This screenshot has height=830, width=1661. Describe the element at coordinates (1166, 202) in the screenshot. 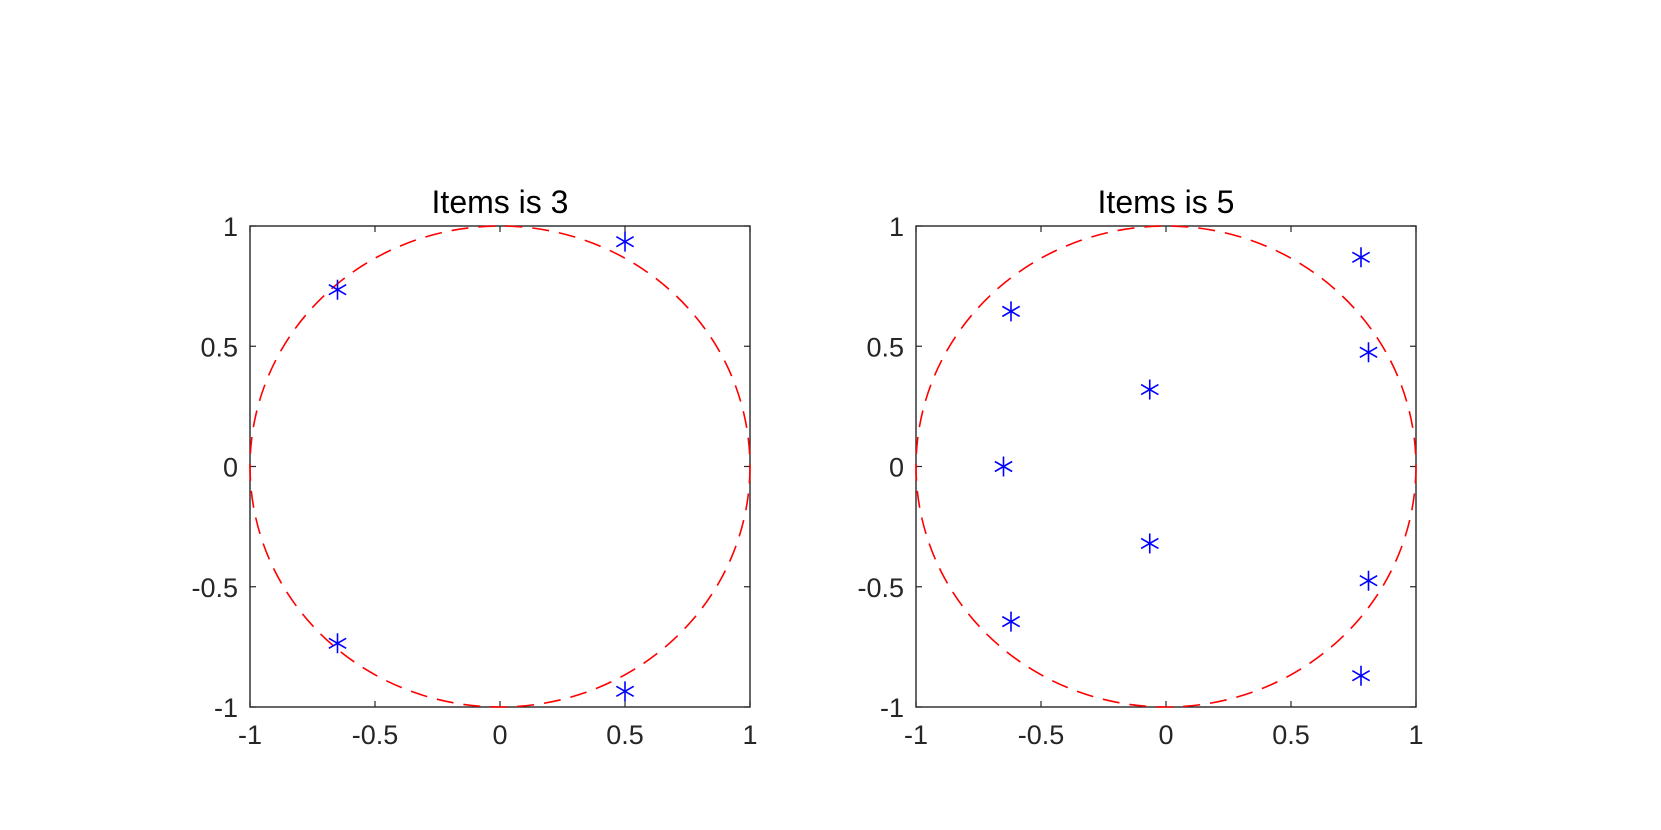

I see `subplot-title: Items is 5` at that location.